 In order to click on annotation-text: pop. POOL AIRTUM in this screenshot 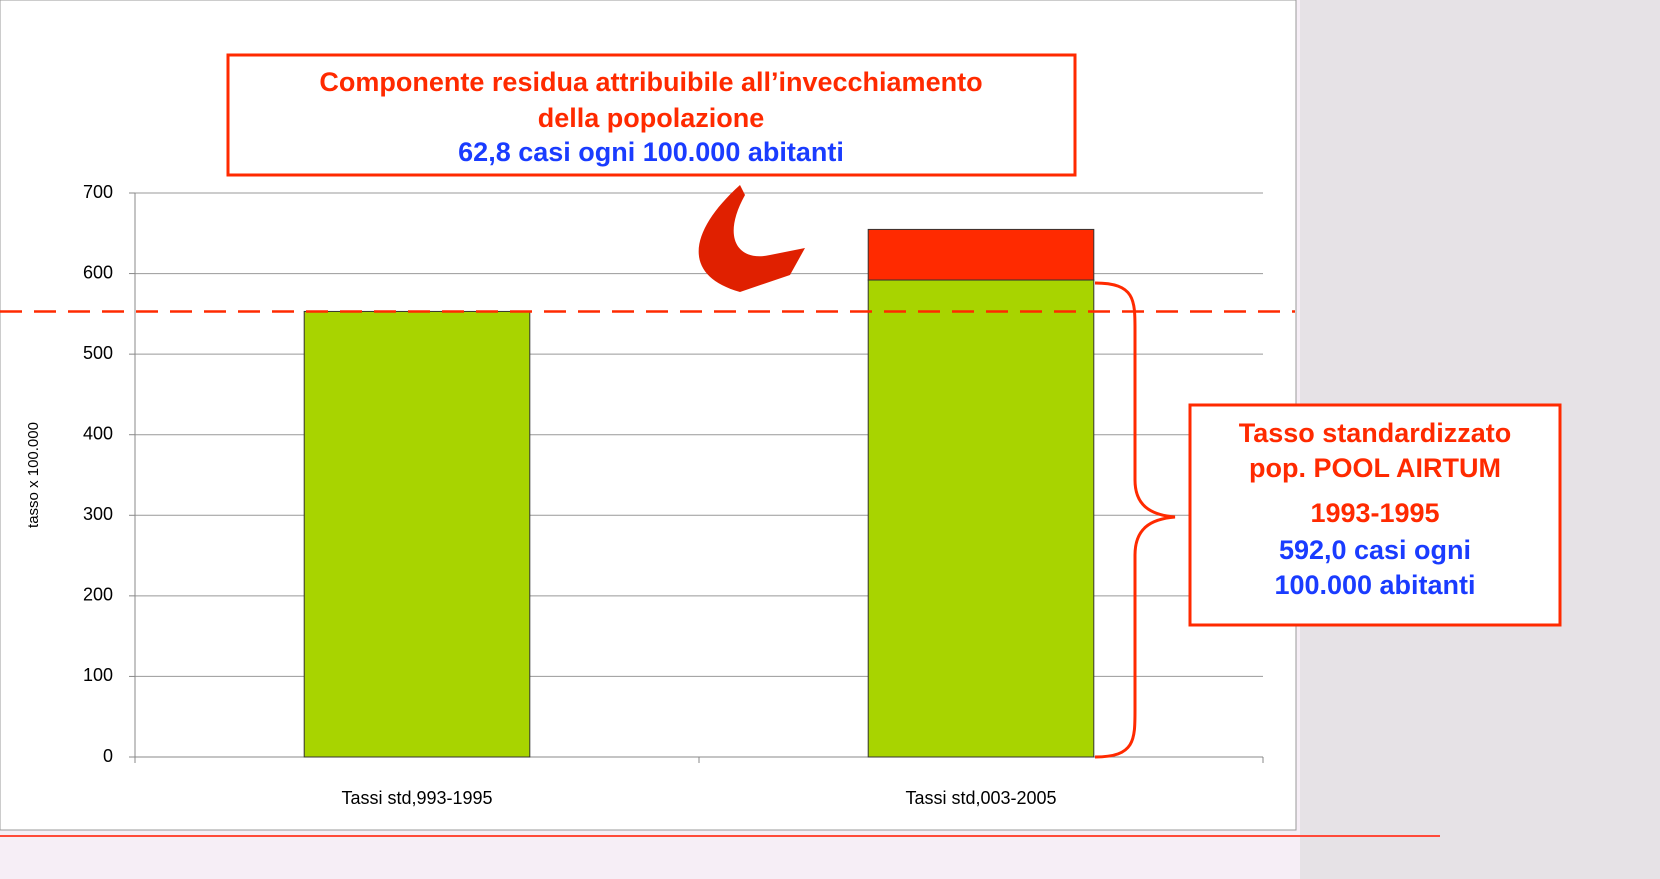, I will do `click(1375, 468)`.